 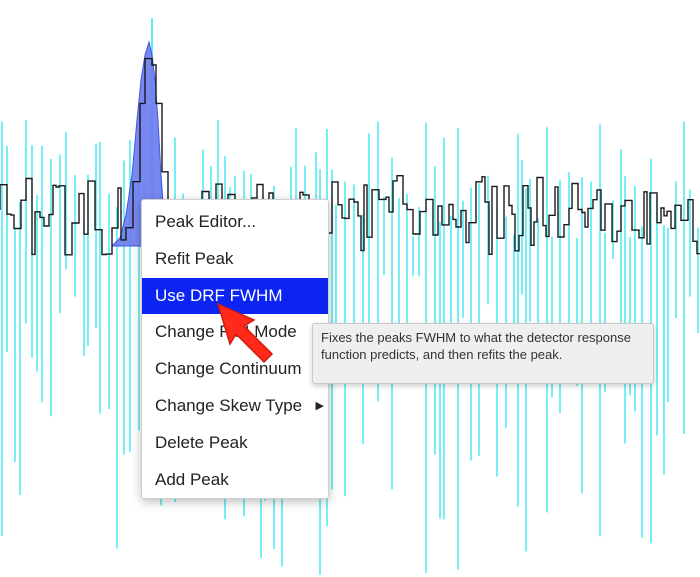 I want to click on menu-item-add-peak: Add Peak, so click(x=192, y=479).